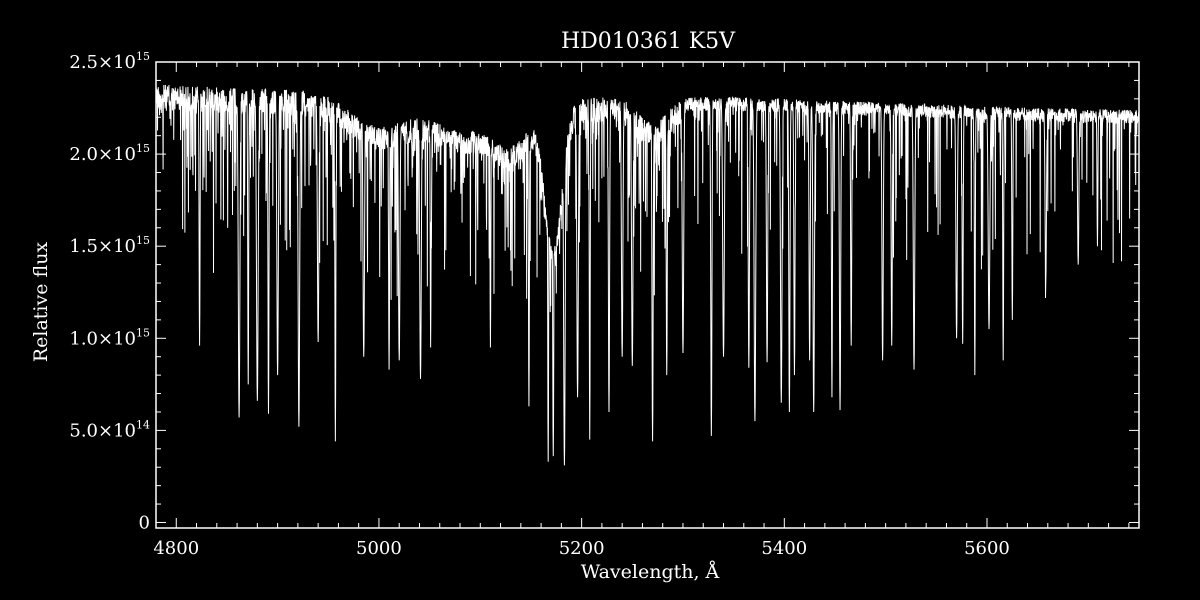 The height and width of the screenshot is (600, 1200). What do you see at coordinates (109, 153) in the screenshot?
I see `y-tick-label: 2.0×10¹⁵` at bounding box center [109, 153].